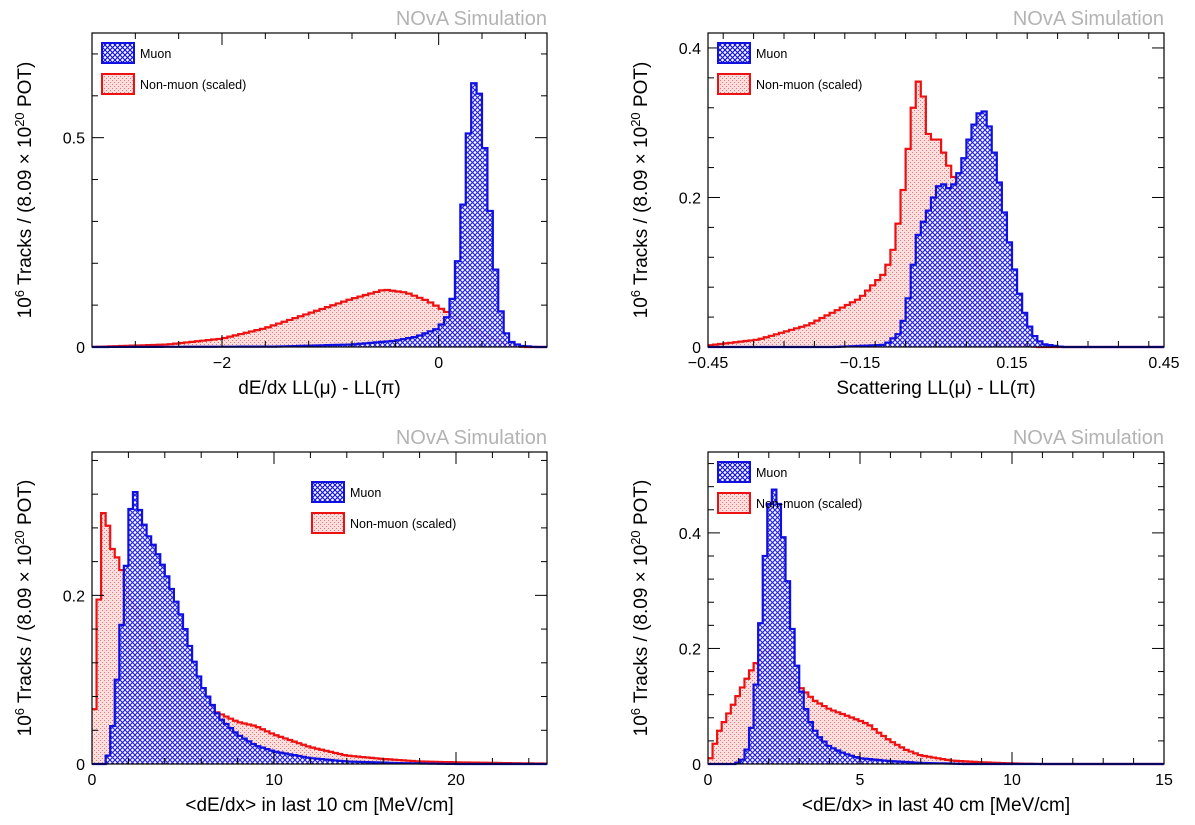 Image resolution: width=1195 pixels, height=825 pixels. Describe the element at coordinates (222, 363) in the screenshot. I see `x-tick-label: −2` at that location.